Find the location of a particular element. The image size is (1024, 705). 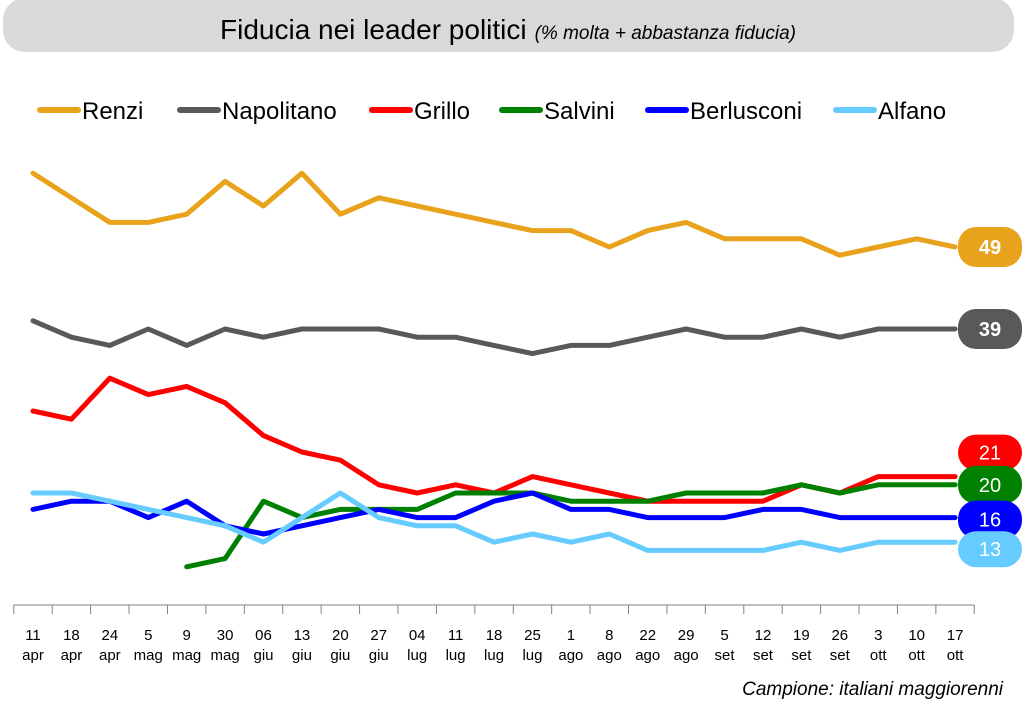

x-axis-ticks is located at coordinates (494, 609).